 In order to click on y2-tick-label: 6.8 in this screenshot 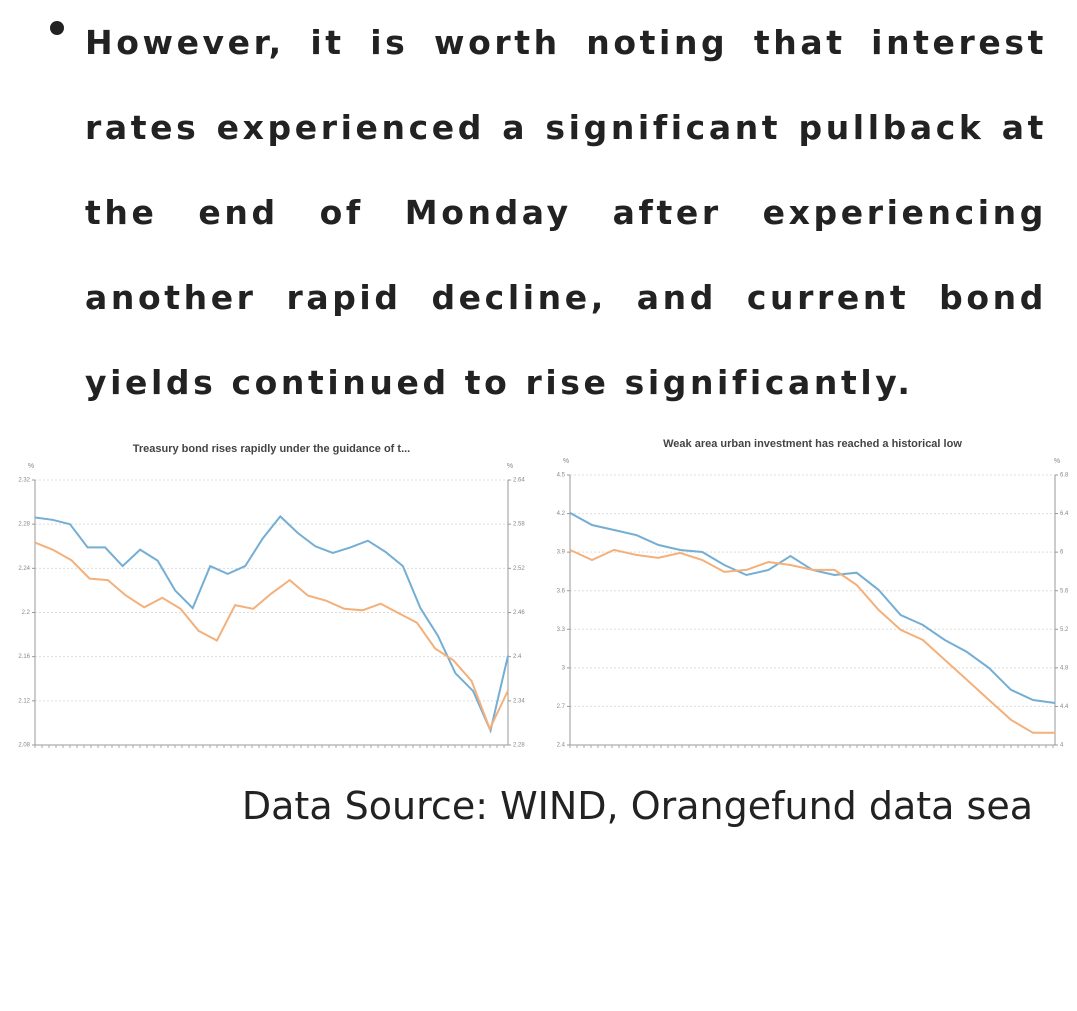, I will do `click(1064, 476)`.